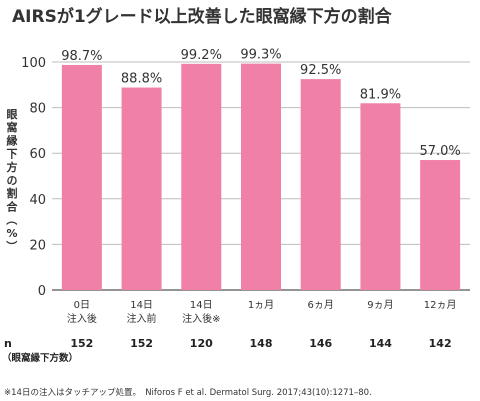  Describe the element at coordinates (320, 343) in the screenshot. I see `n-value: 146` at that location.